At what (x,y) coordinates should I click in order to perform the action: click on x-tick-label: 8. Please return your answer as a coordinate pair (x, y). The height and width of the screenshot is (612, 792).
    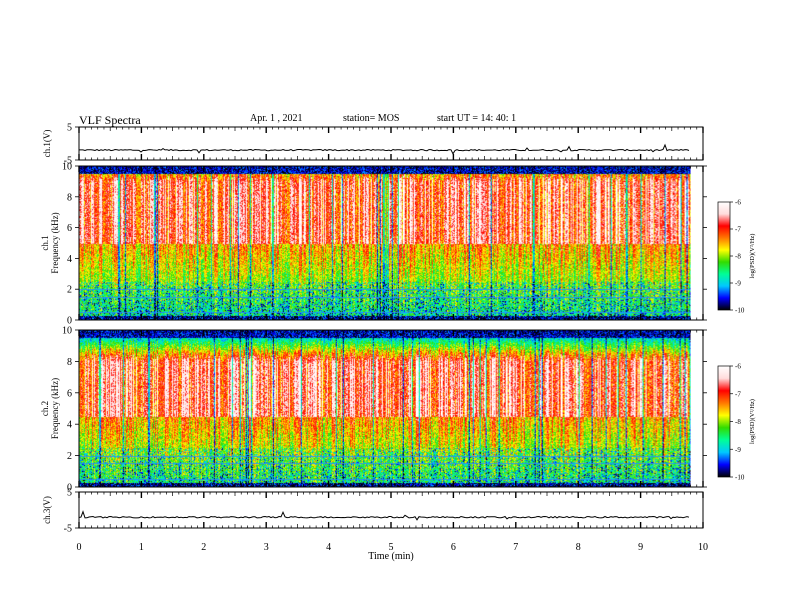
    Looking at the image, I should click on (578, 547).